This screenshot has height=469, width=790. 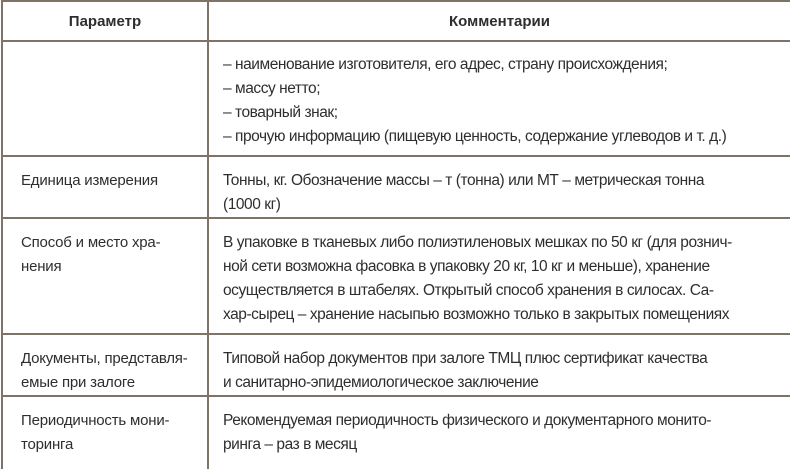 I want to click on text-line: Единица измерения, so click(x=89, y=180).